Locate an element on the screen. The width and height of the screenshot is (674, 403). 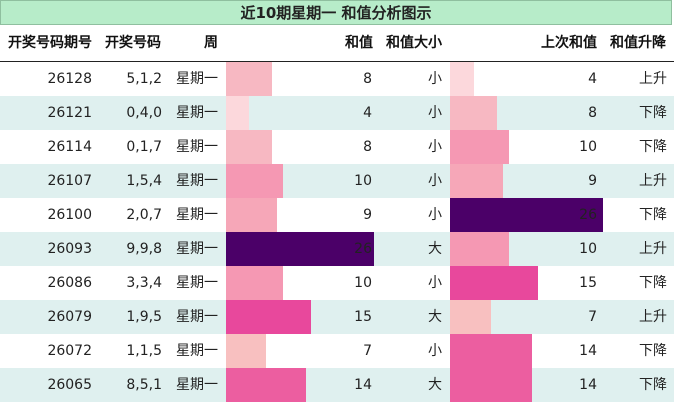
sum-cell: 26 is located at coordinates (363, 249).